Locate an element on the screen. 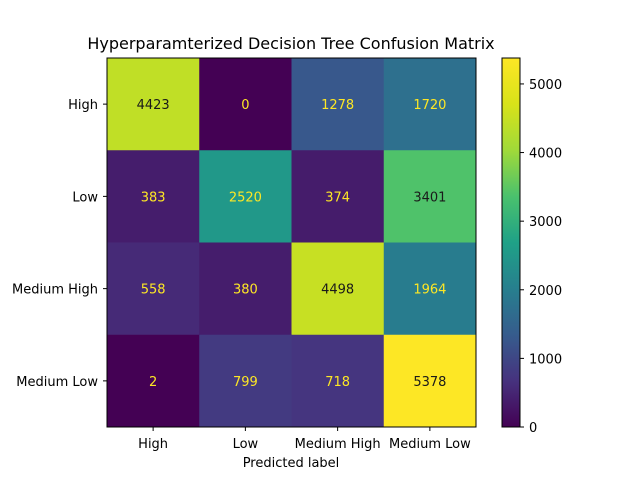 This screenshot has height=480, width=640. cell-value-label: 383 is located at coordinates (153, 197).